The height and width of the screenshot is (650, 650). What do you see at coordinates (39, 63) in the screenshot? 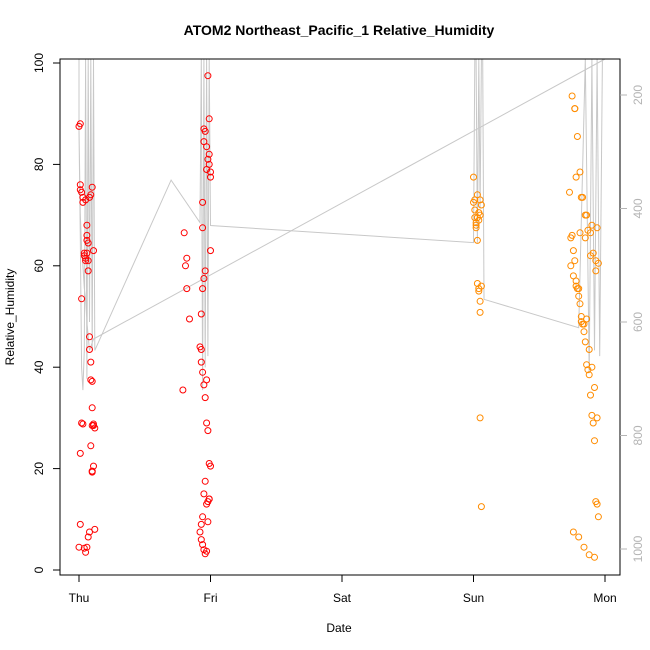
I see `y-tick-label: 100` at bounding box center [39, 63].